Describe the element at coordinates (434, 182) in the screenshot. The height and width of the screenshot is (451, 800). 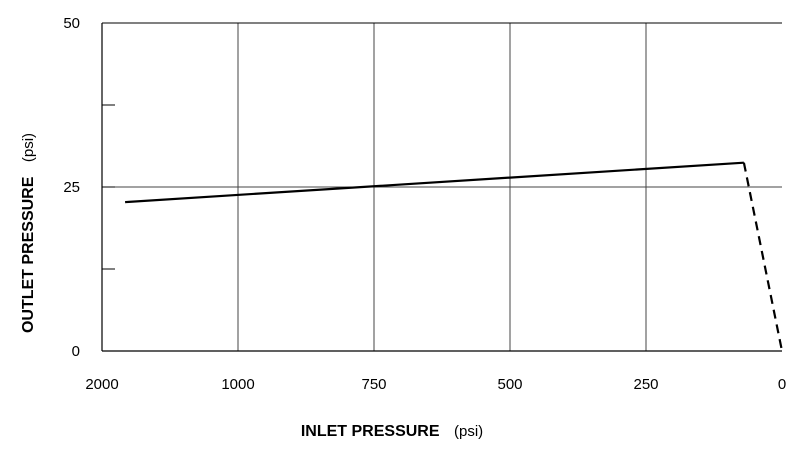
I see `solid-series-line` at that location.